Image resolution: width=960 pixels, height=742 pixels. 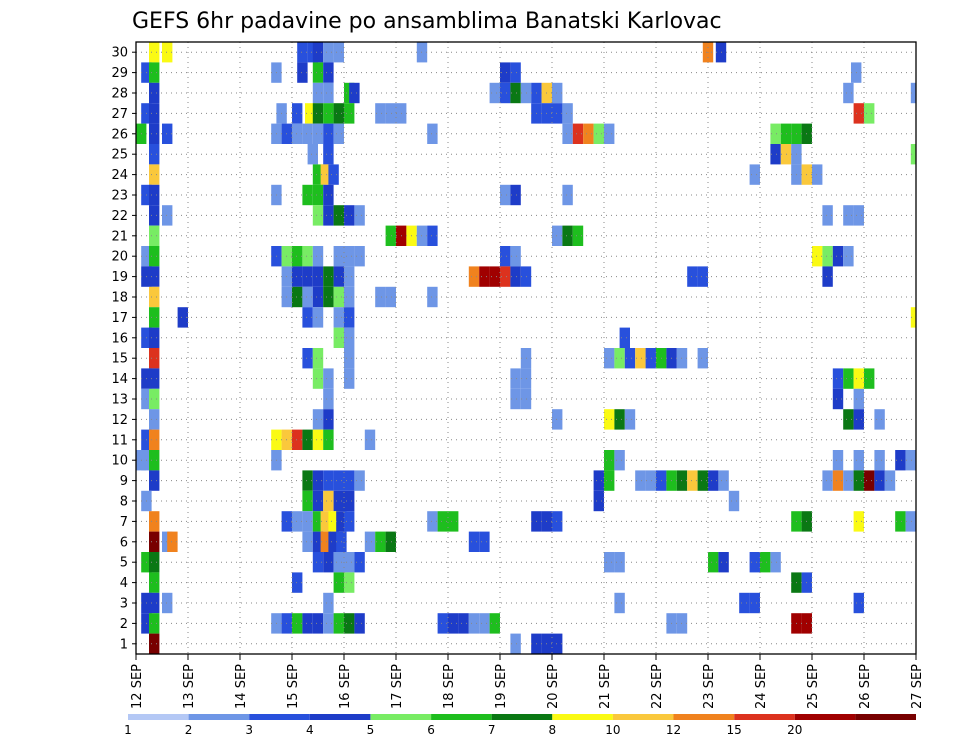 What do you see at coordinates (310, 730) in the screenshot?
I see `colorbar-label: 4` at bounding box center [310, 730].